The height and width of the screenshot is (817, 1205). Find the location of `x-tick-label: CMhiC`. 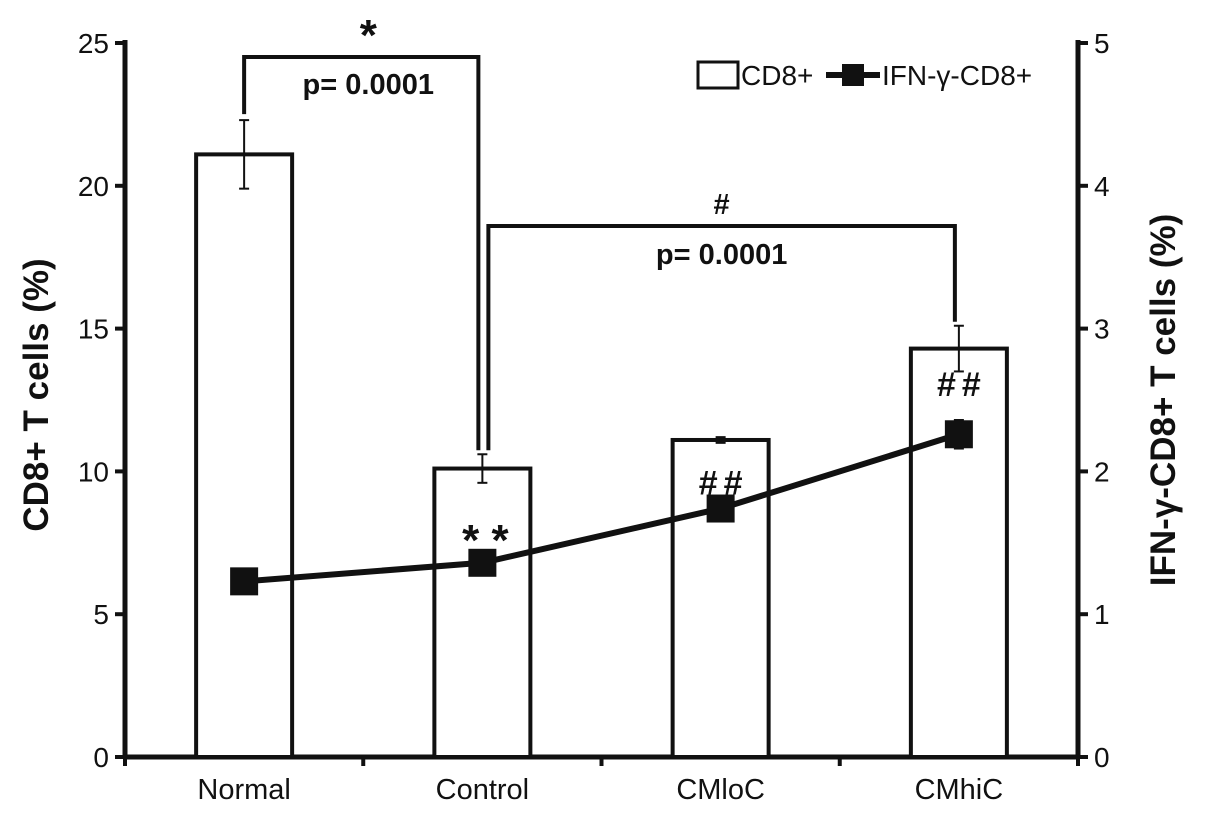

x-tick-label: CMhiC is located at coordinates (959, 790).